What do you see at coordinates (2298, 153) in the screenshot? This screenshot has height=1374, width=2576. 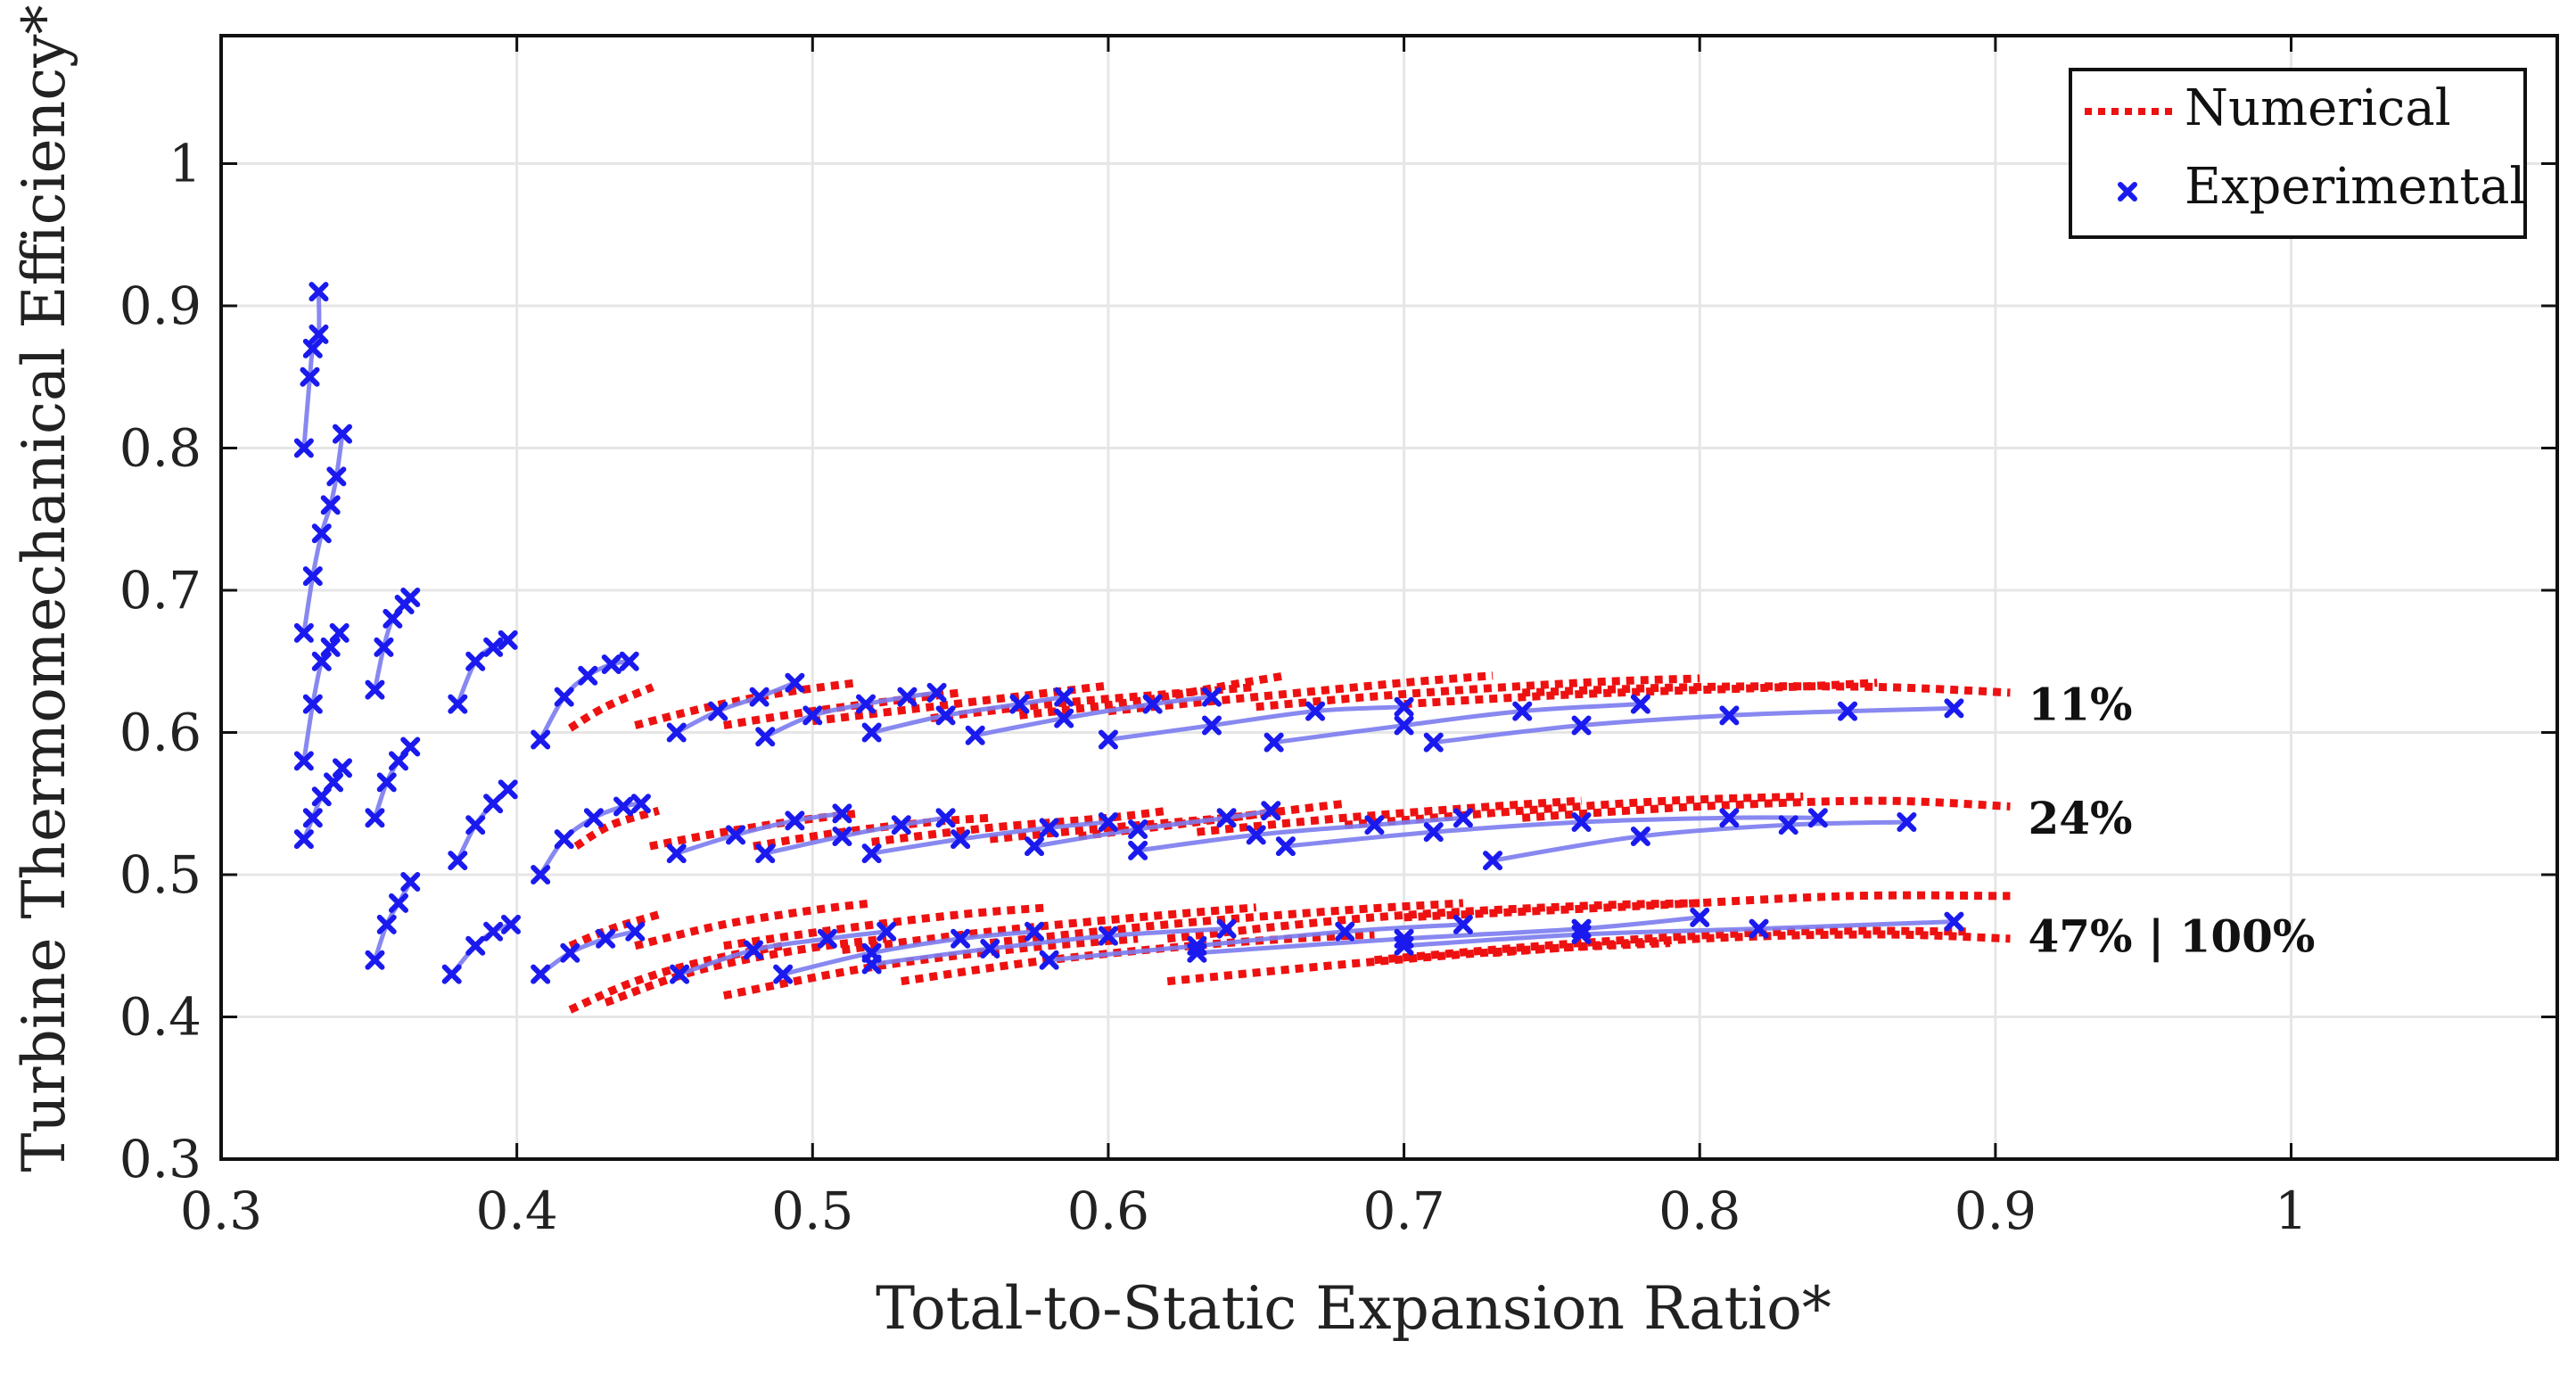 I see `legend-box` at bounding box center [2298, 153].